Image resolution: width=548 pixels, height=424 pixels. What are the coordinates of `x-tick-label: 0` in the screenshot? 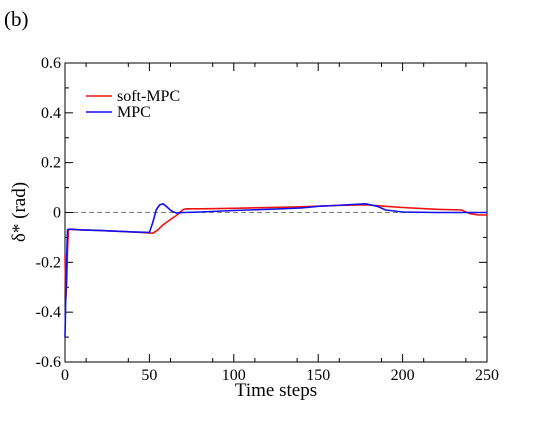 It's located at (65, 375).